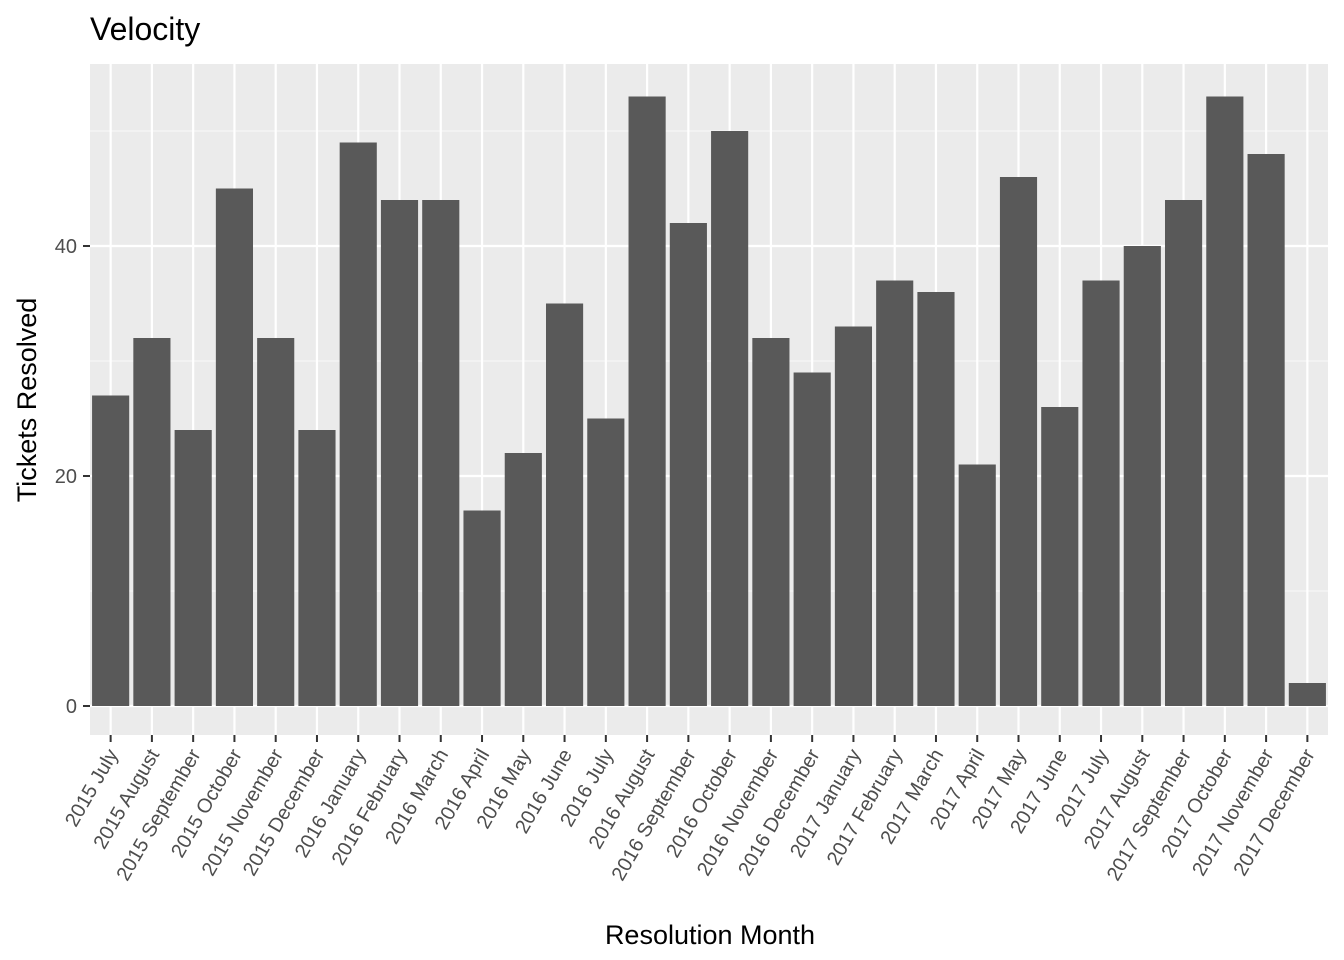 The image size is (1344, 960). Describe the element at coordinates (66, 477) in the screenshot. I see `y-tick-label: 20` at that location.